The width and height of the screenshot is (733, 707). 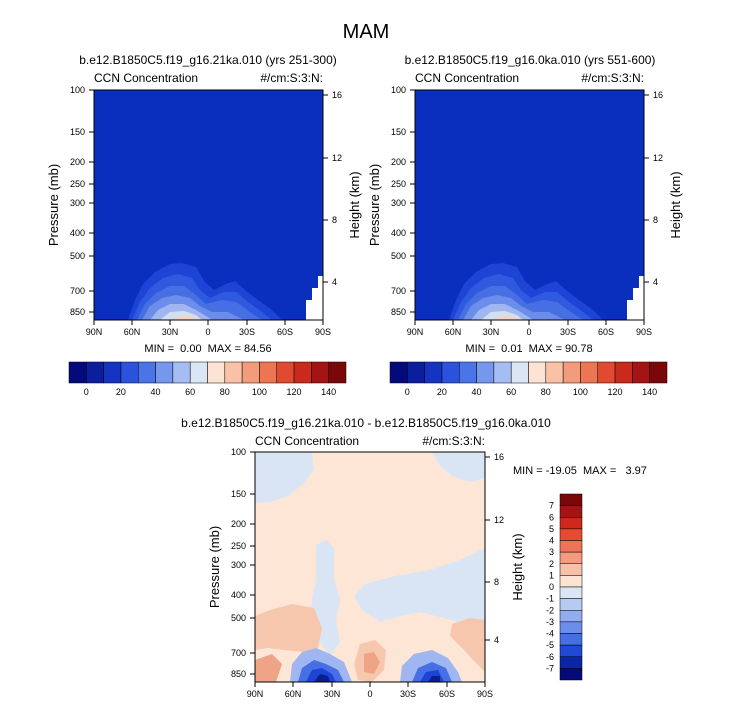 What do you see at coordinates (132, 332) in the screenshot?
I see `x-tick-label: 60N` at bounding box center [132, 332].